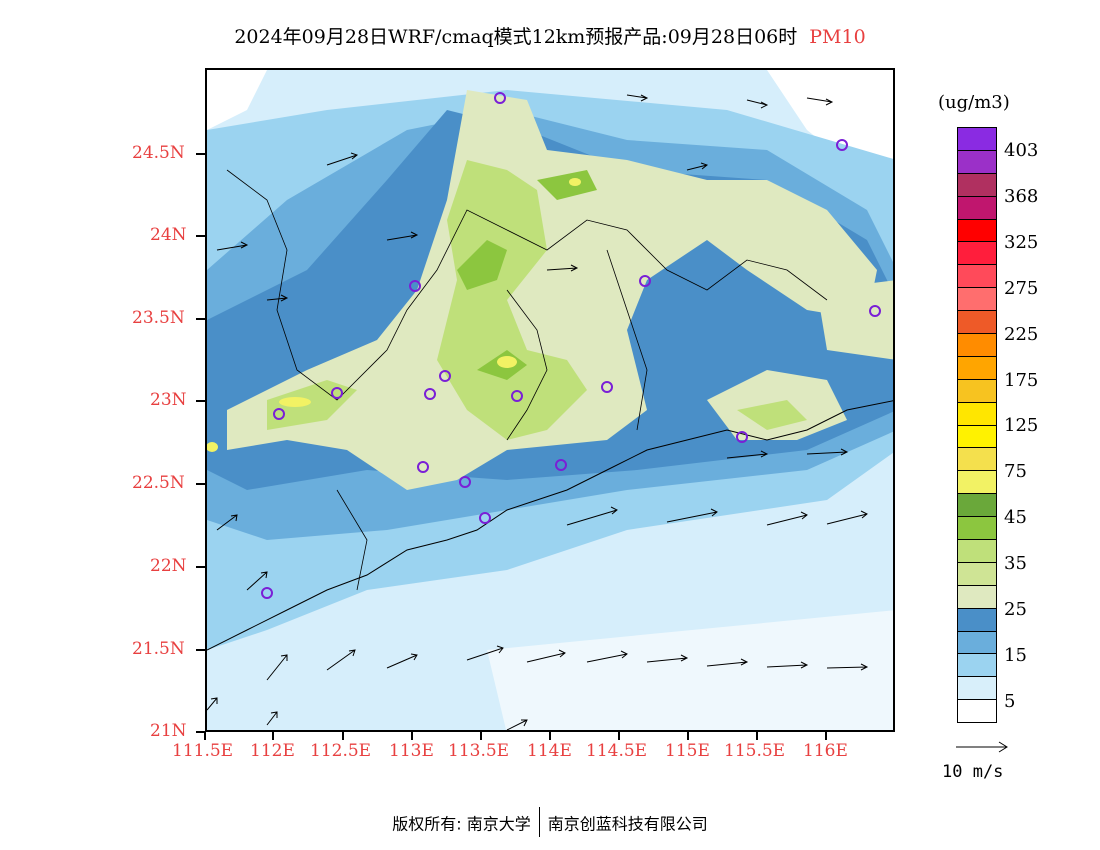 Image resolution: width=1100 pixels, height=850 pixels. What do you see at coordinates (974, 102) in the screenshot?
I see `legend-units: (ug/m3)` at bounding box center [974, 102].